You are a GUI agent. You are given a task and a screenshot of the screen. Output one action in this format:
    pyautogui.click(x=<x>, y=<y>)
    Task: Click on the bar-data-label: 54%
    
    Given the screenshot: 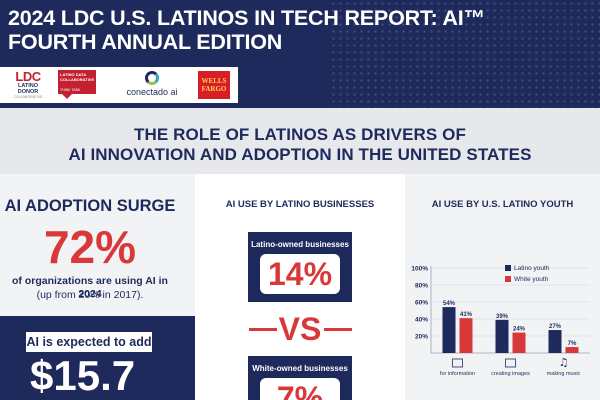 What is the action you would take?
    pyautogui.click(x=449, y=304)
    